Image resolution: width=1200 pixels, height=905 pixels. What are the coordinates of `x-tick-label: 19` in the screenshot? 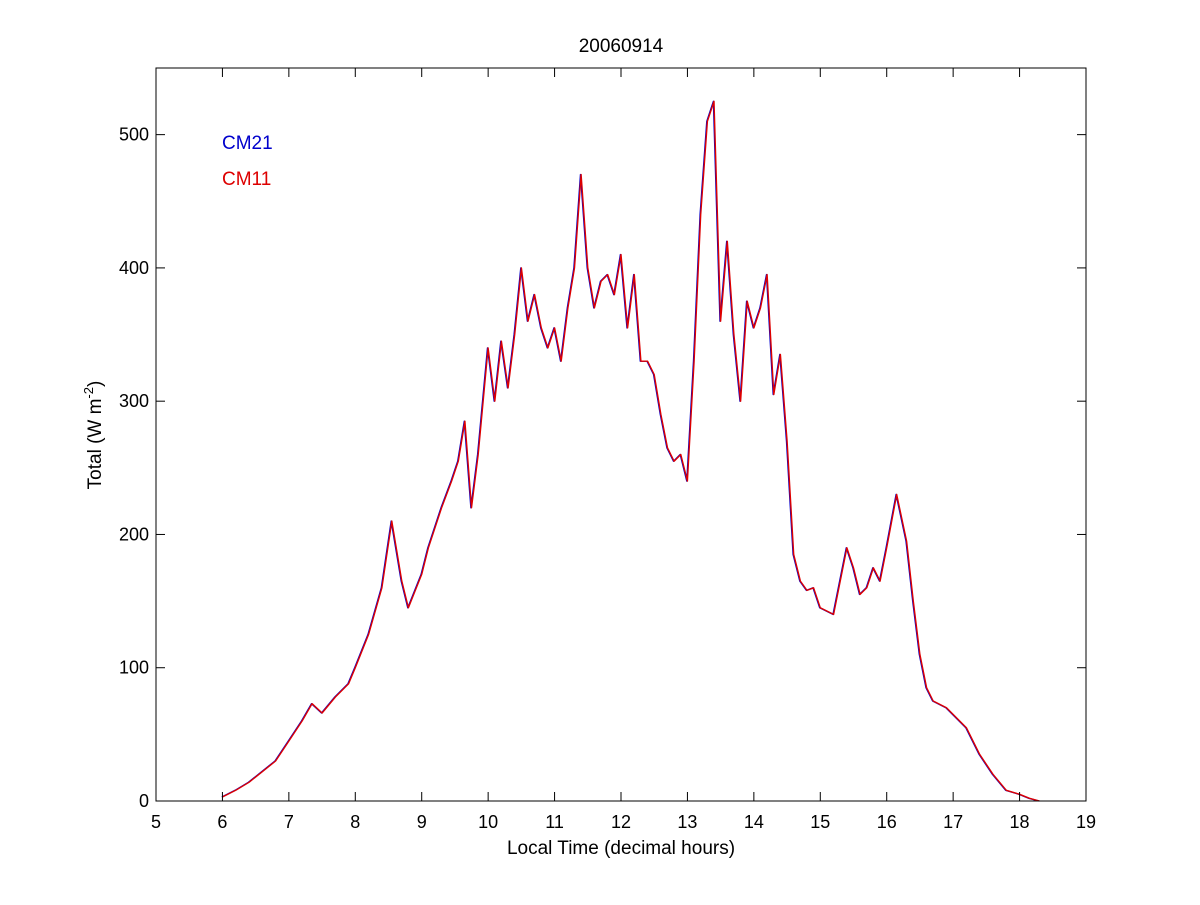 It's located at (1086, 822).